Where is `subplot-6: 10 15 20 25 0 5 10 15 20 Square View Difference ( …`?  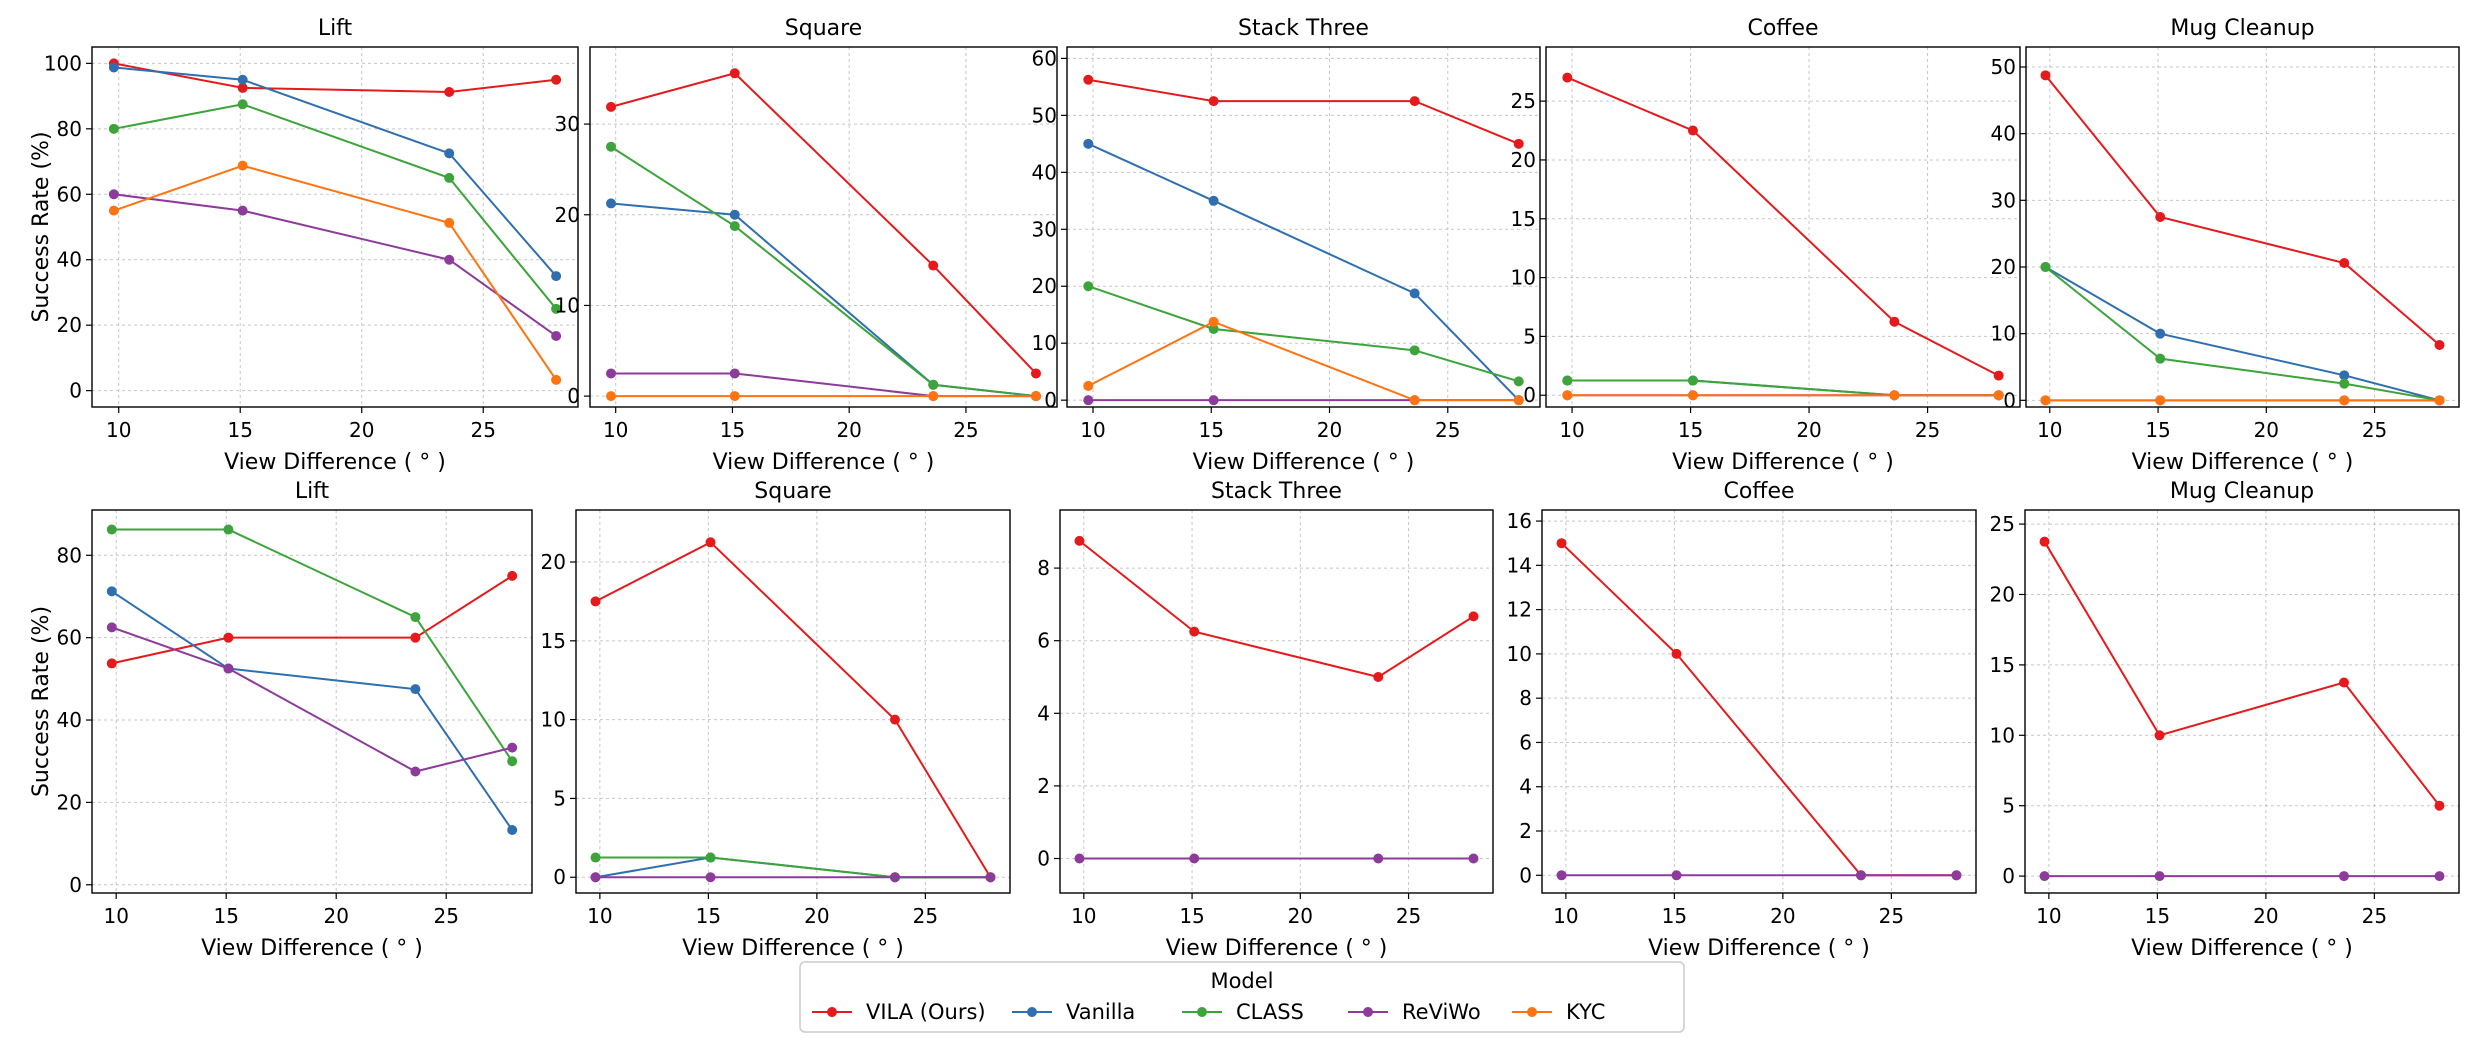 subplot-6: 10 15 20 25 0 5 10 15 20 Square View Difference ( … is located at coordinates (776, 720).